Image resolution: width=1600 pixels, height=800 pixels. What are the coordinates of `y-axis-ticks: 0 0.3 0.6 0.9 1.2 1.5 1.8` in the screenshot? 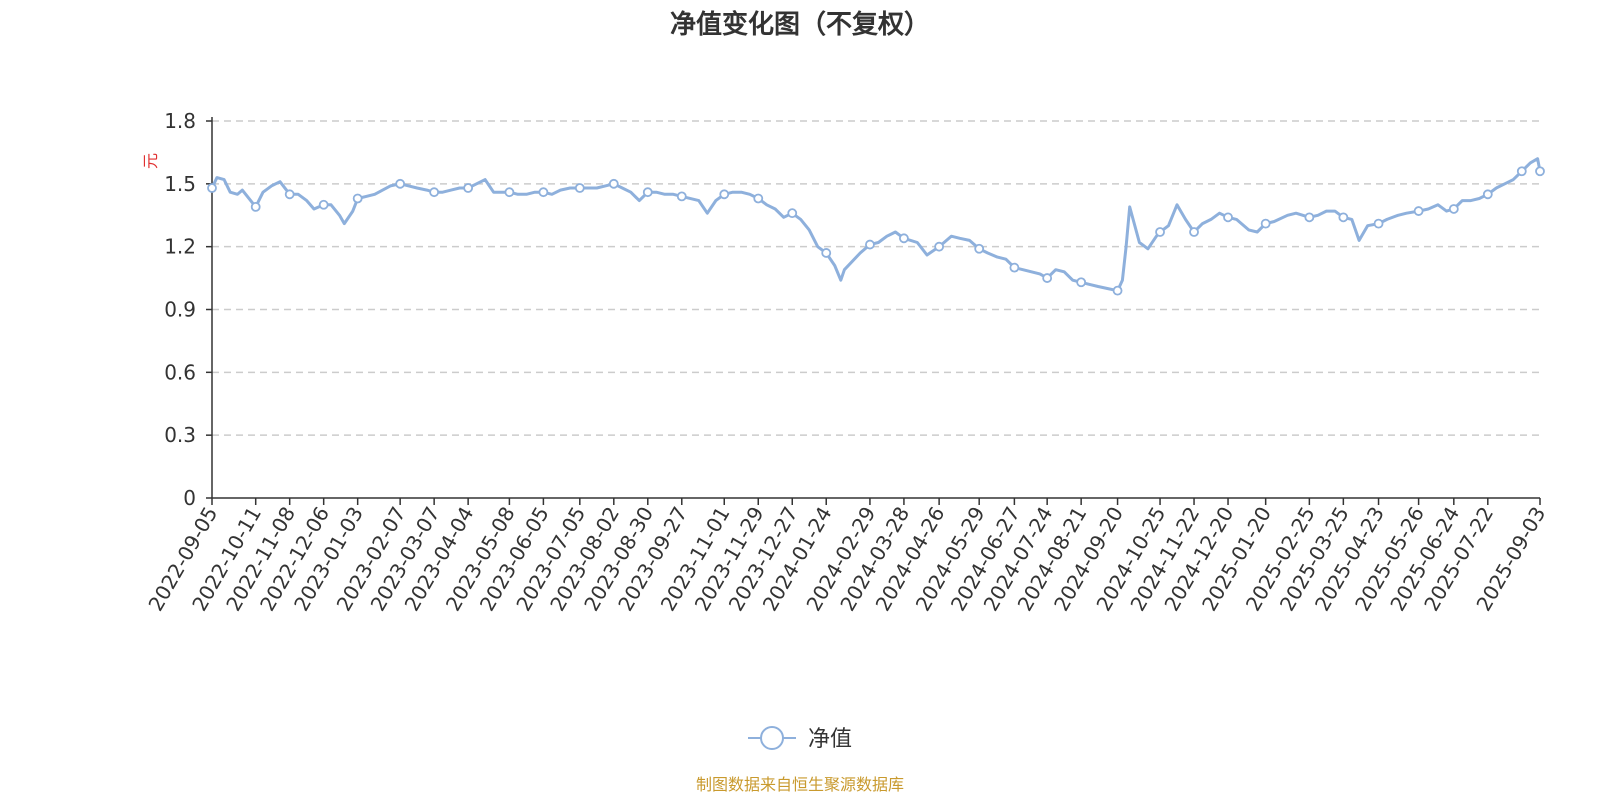 It's located at (188, 309).